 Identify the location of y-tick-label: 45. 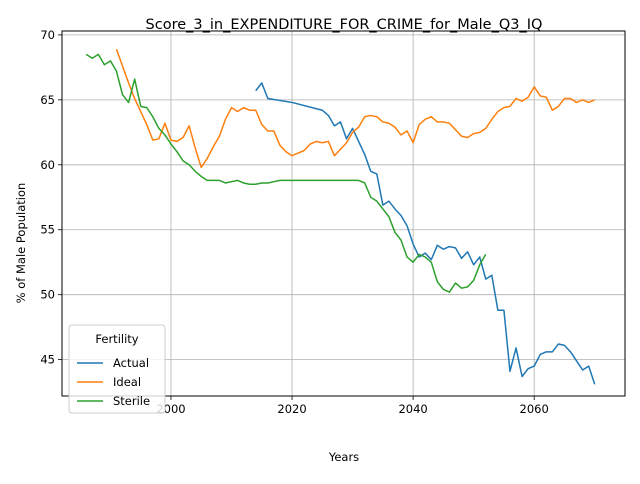
(47, 360).